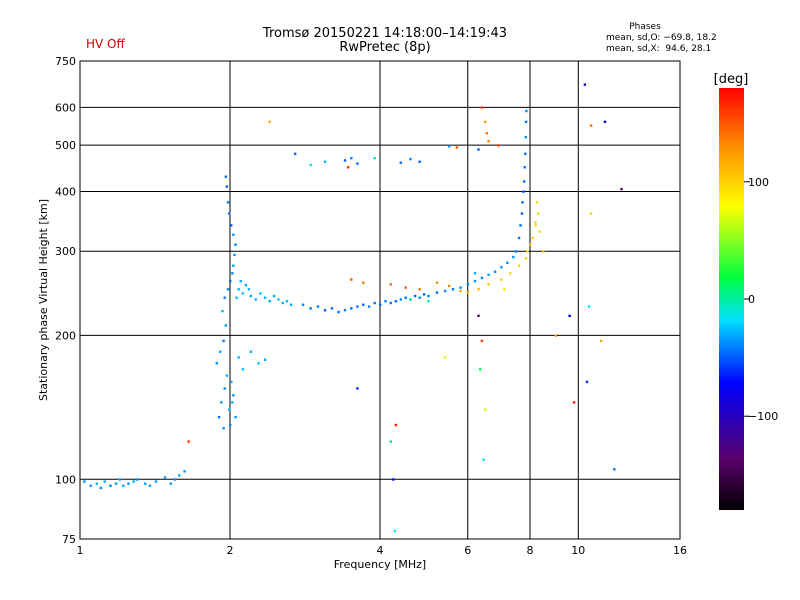  I want to click on colorbar-tick-label: −100, so click(763, 416).